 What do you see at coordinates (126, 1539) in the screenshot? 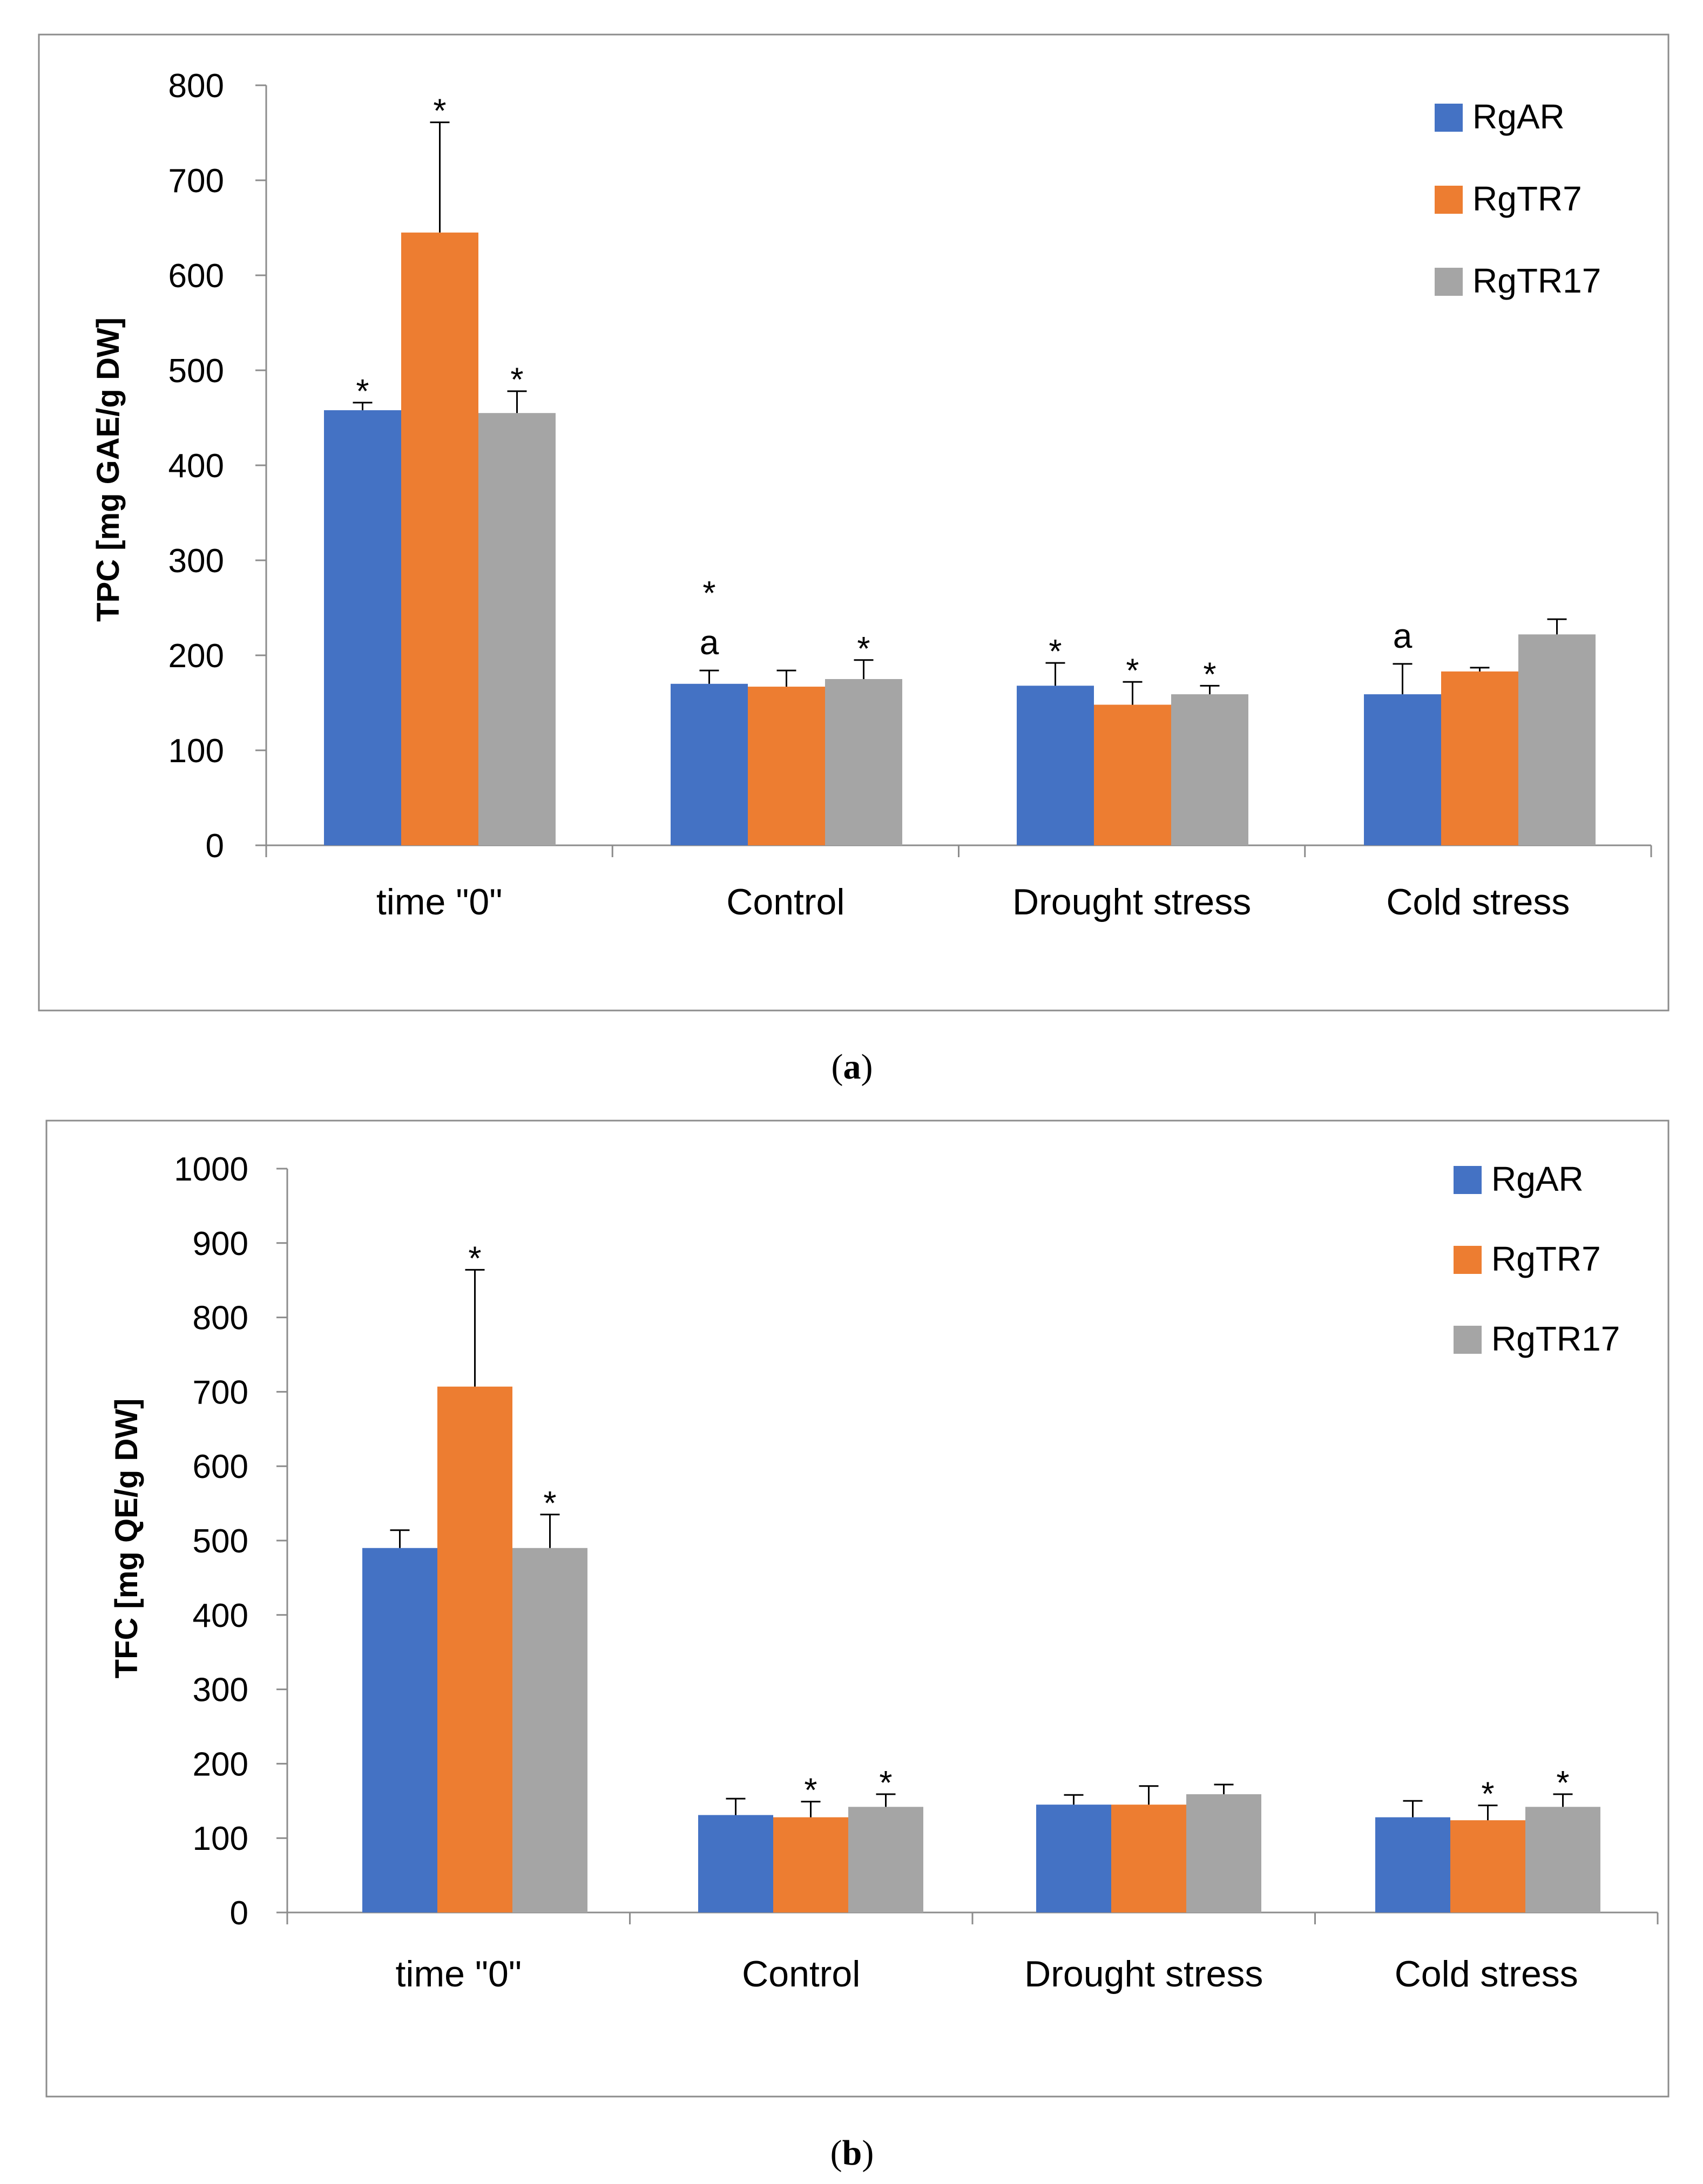
I see `y-axis-title-b: TFC [mg QE/g DW]` at bounding box center [126, 1539].